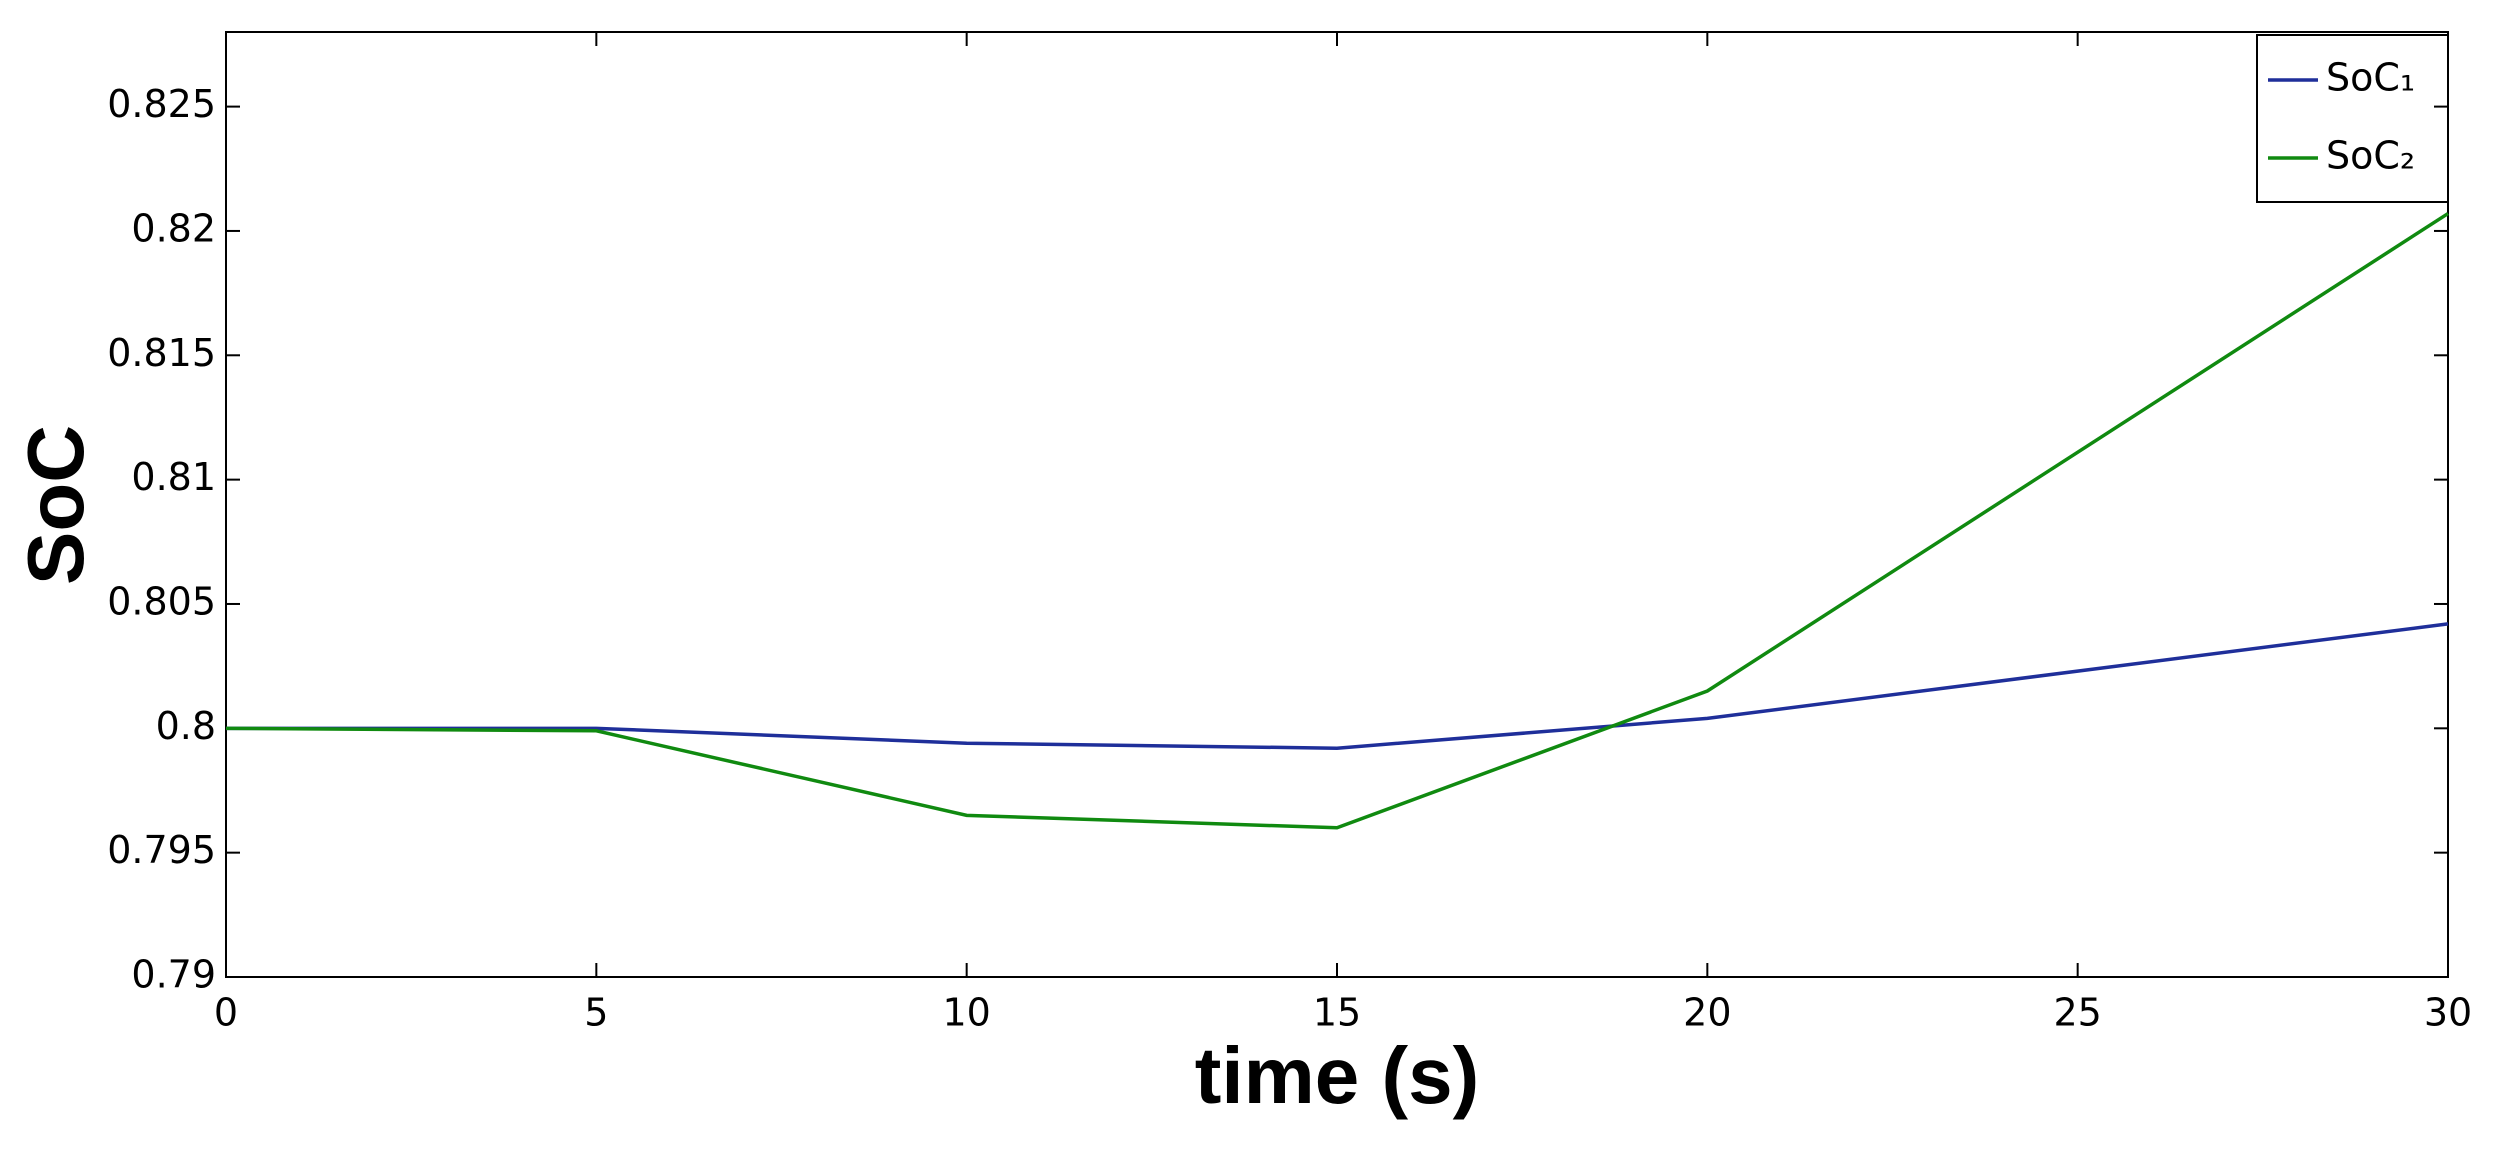  I want to click on legend-label: SoC₁, so click(2370, 78).